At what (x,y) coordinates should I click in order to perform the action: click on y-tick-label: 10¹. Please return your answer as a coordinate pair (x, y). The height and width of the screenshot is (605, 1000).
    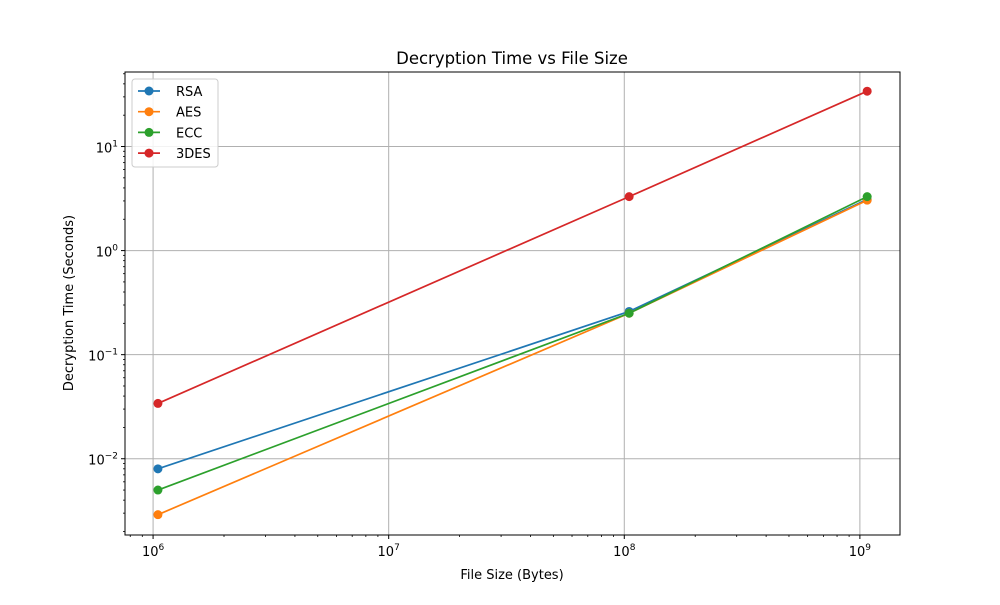
    Looking at the image, I should click on (107, 148).